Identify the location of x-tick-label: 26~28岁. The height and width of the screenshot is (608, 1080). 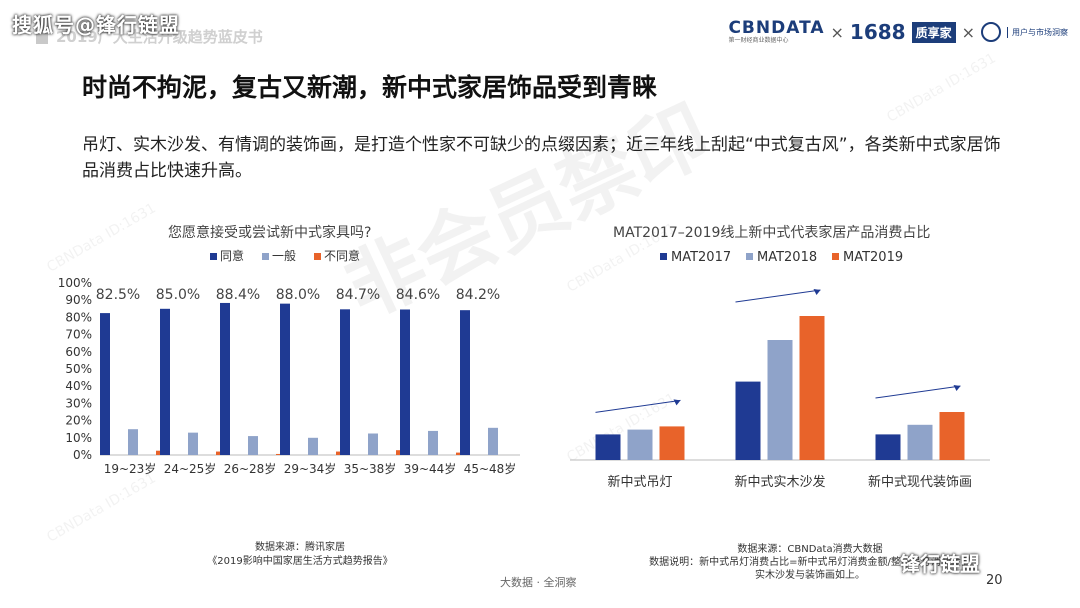
(250, 468).